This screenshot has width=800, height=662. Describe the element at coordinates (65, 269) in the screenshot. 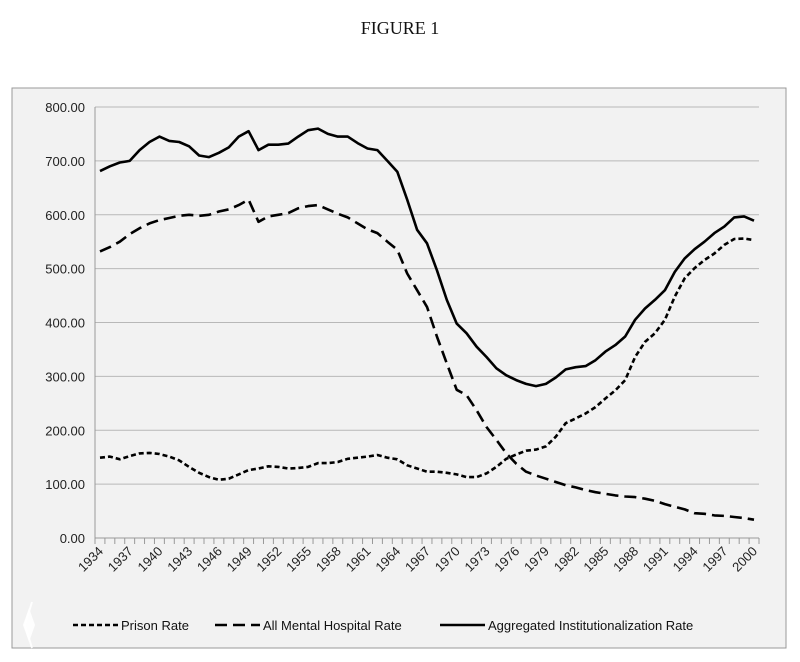

I see `y-tick-label: 500.00` at that location.